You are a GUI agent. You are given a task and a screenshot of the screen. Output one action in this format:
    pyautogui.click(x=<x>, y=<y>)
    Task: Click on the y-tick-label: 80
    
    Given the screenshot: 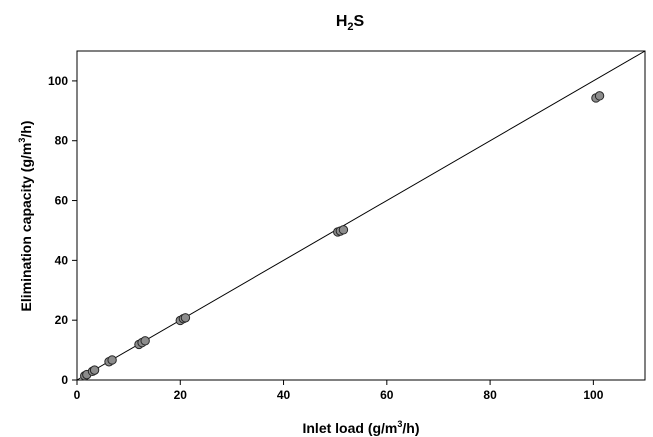 What is the action you would take?
    pyautogui.click(x=62, y=141)
    